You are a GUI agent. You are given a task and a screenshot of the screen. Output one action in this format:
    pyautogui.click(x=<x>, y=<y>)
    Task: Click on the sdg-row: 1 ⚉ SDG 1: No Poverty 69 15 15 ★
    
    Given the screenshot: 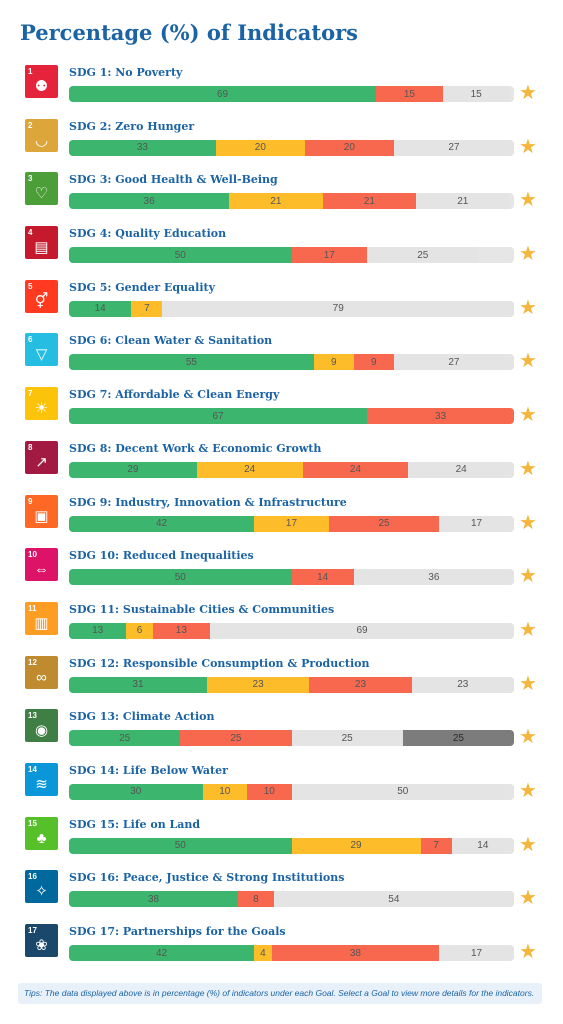 What is the action you would take?
    pyautogui.click(x=281, y=89)
    